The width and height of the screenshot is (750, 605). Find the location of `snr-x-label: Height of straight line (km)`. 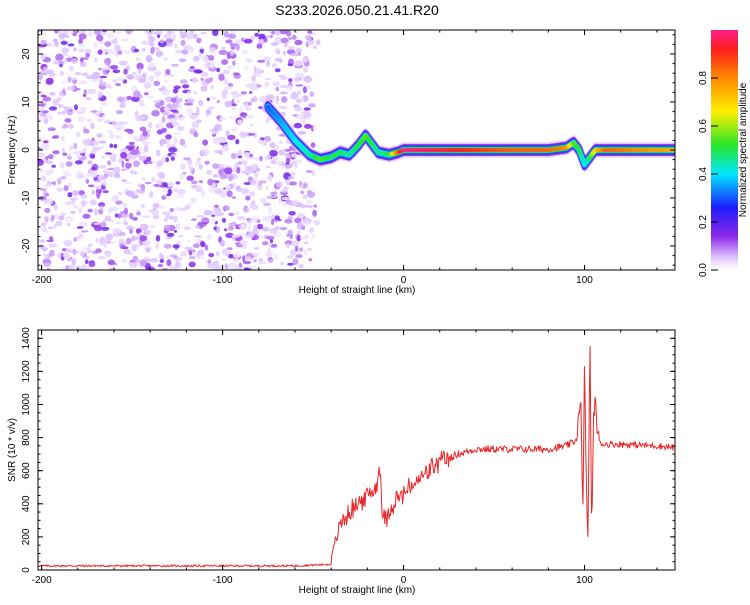

snr-x-label: Height of straight line (km) is located at coordinates (357, 590).